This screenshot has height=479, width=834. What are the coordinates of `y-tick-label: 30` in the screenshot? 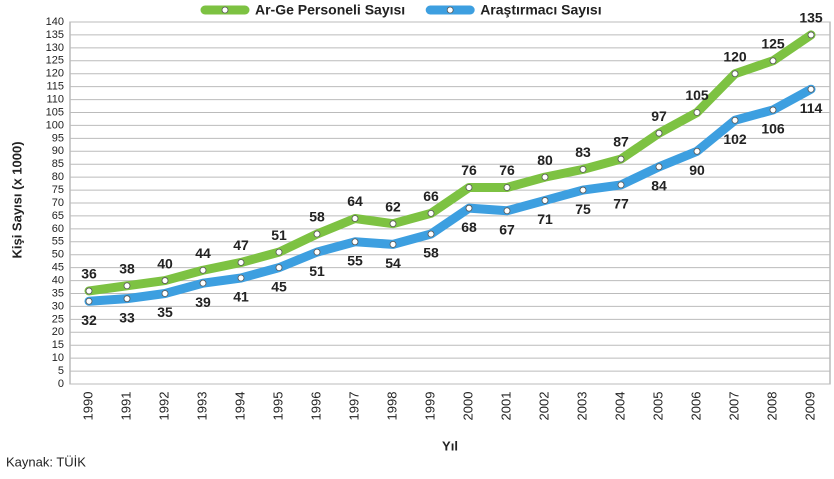 It's located at (58, 306).